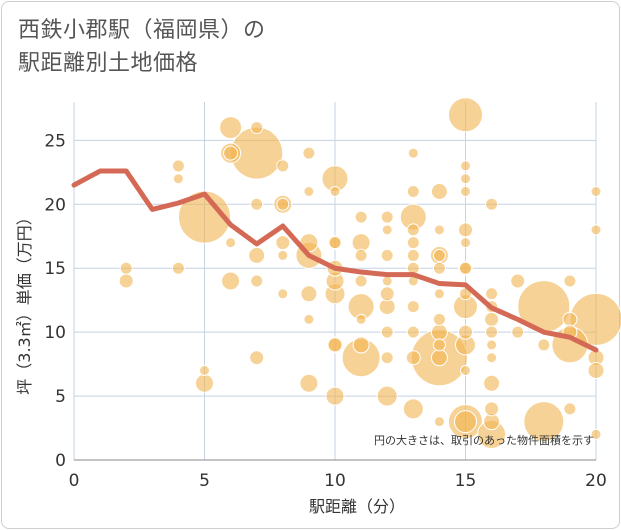  I want to click on x-tick-label: 5, so click(204, 481).